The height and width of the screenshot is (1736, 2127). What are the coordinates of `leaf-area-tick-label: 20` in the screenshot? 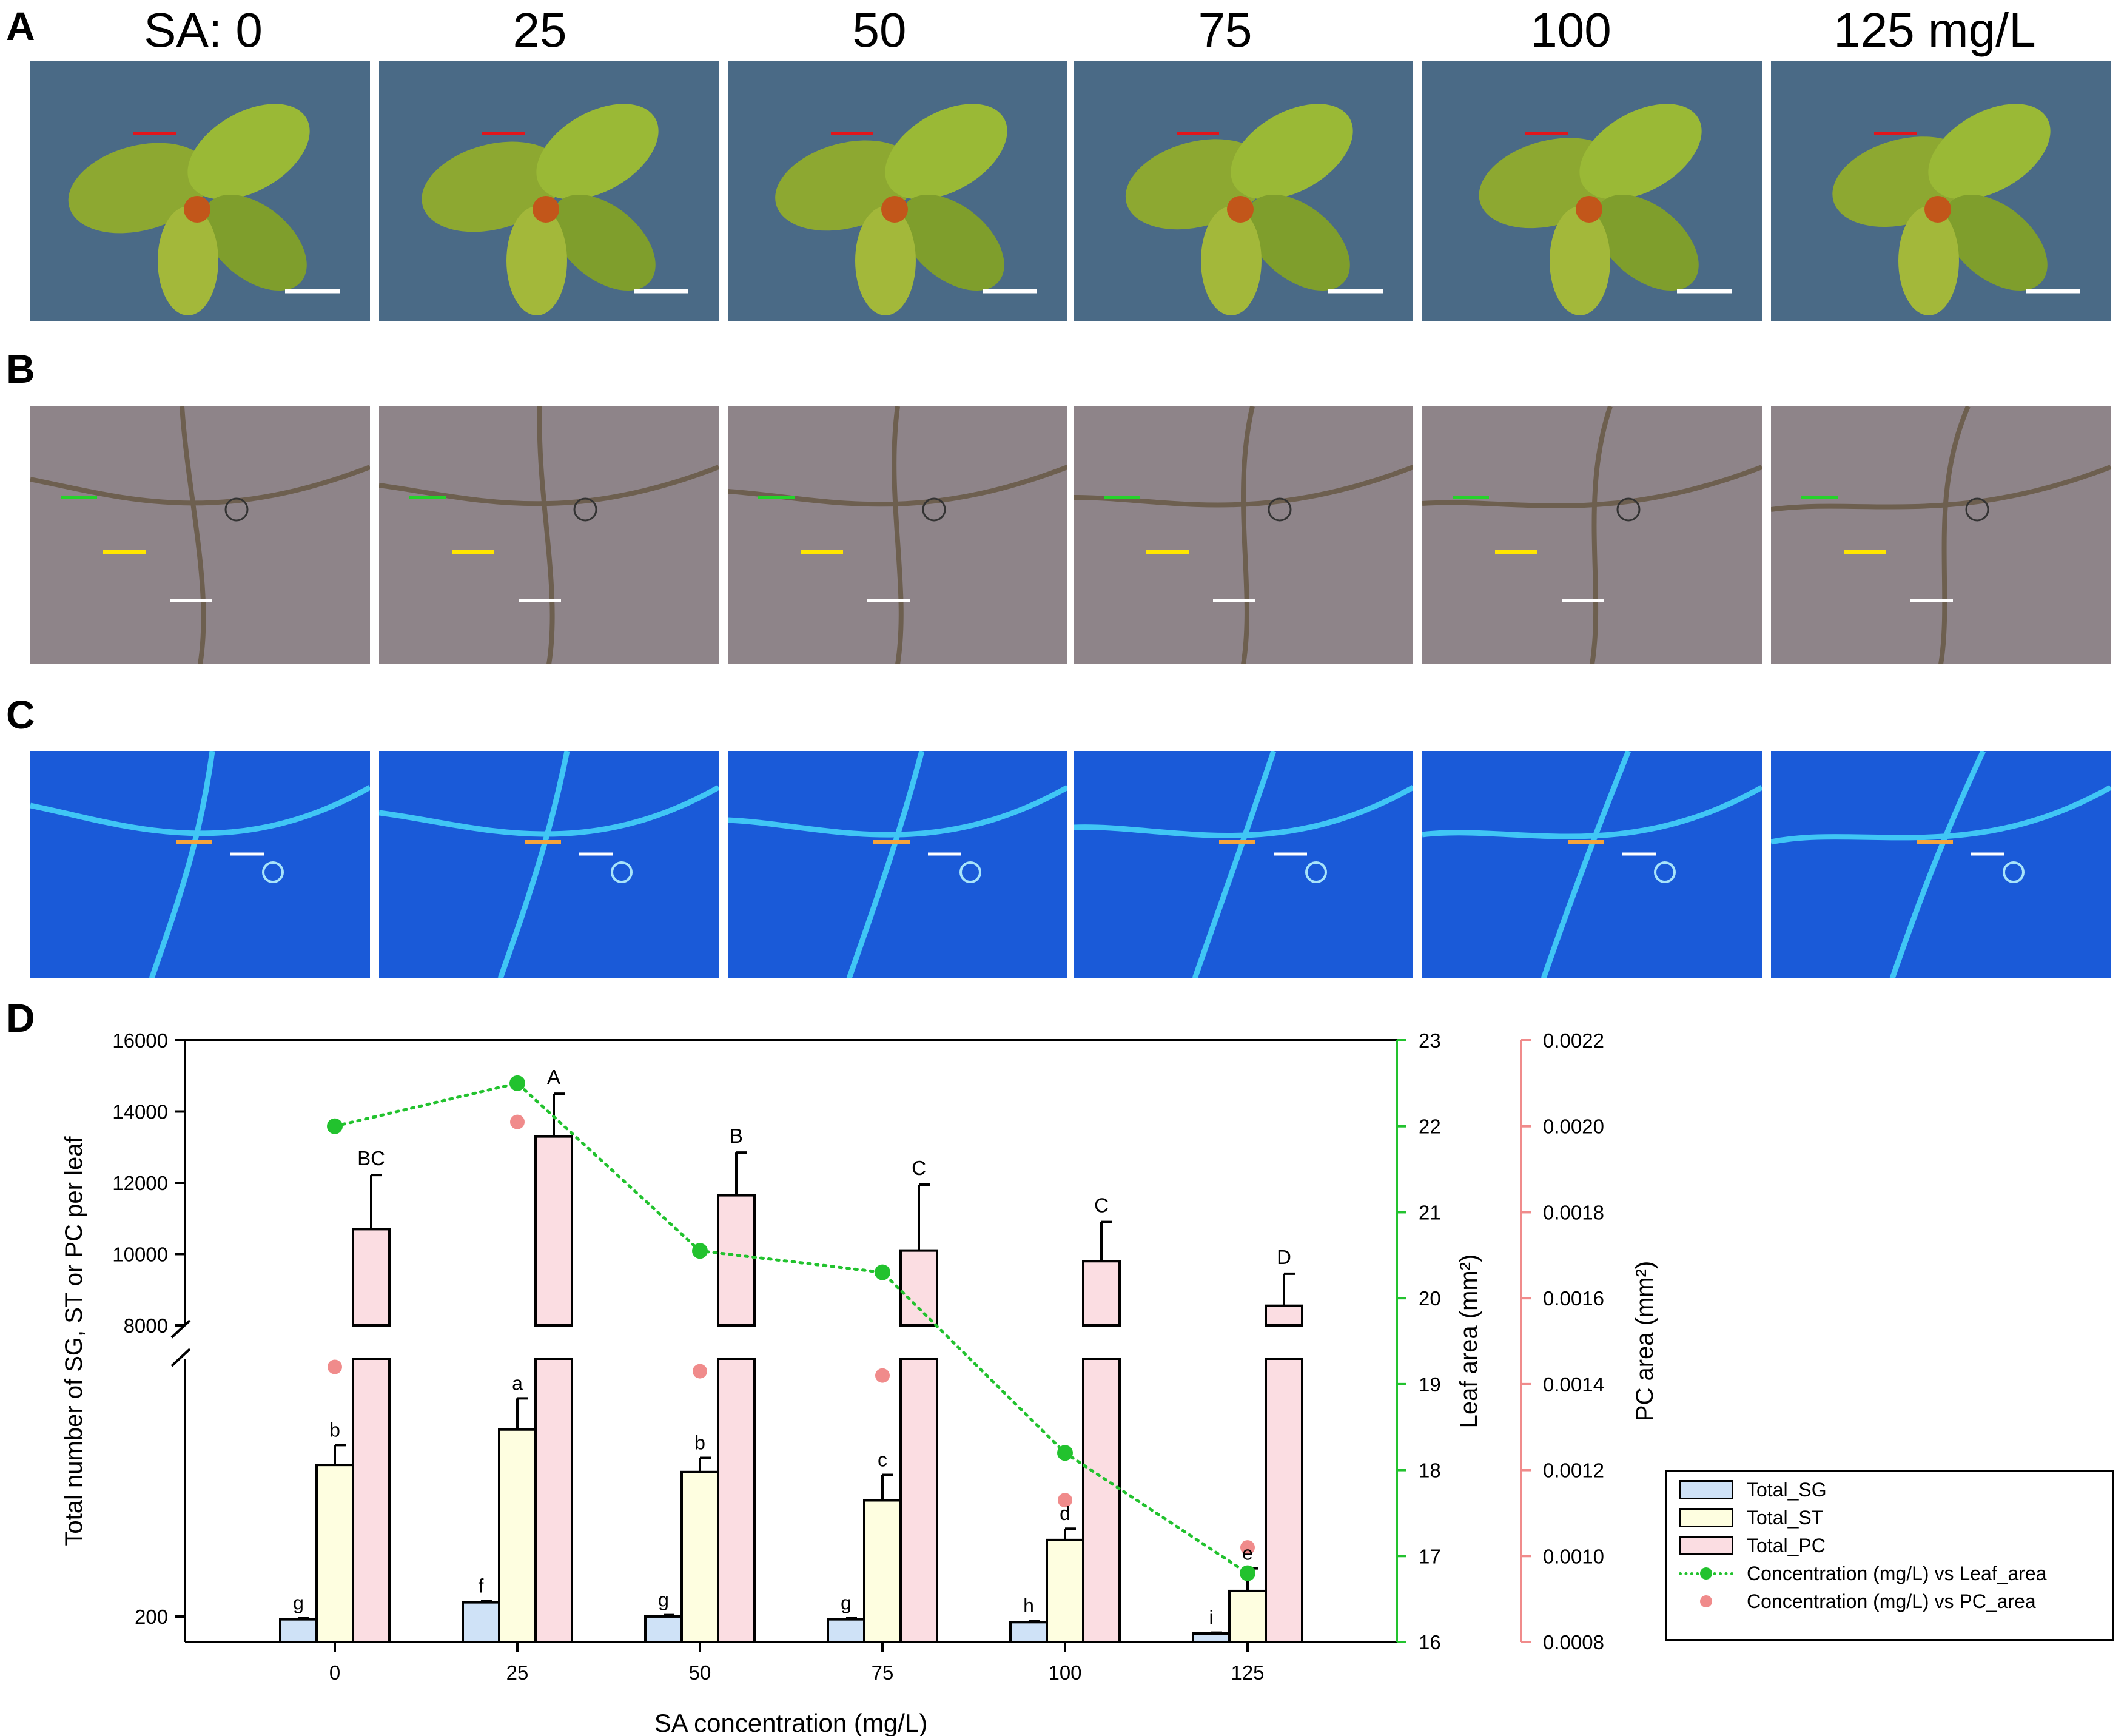 It's located at (1430, 1298).